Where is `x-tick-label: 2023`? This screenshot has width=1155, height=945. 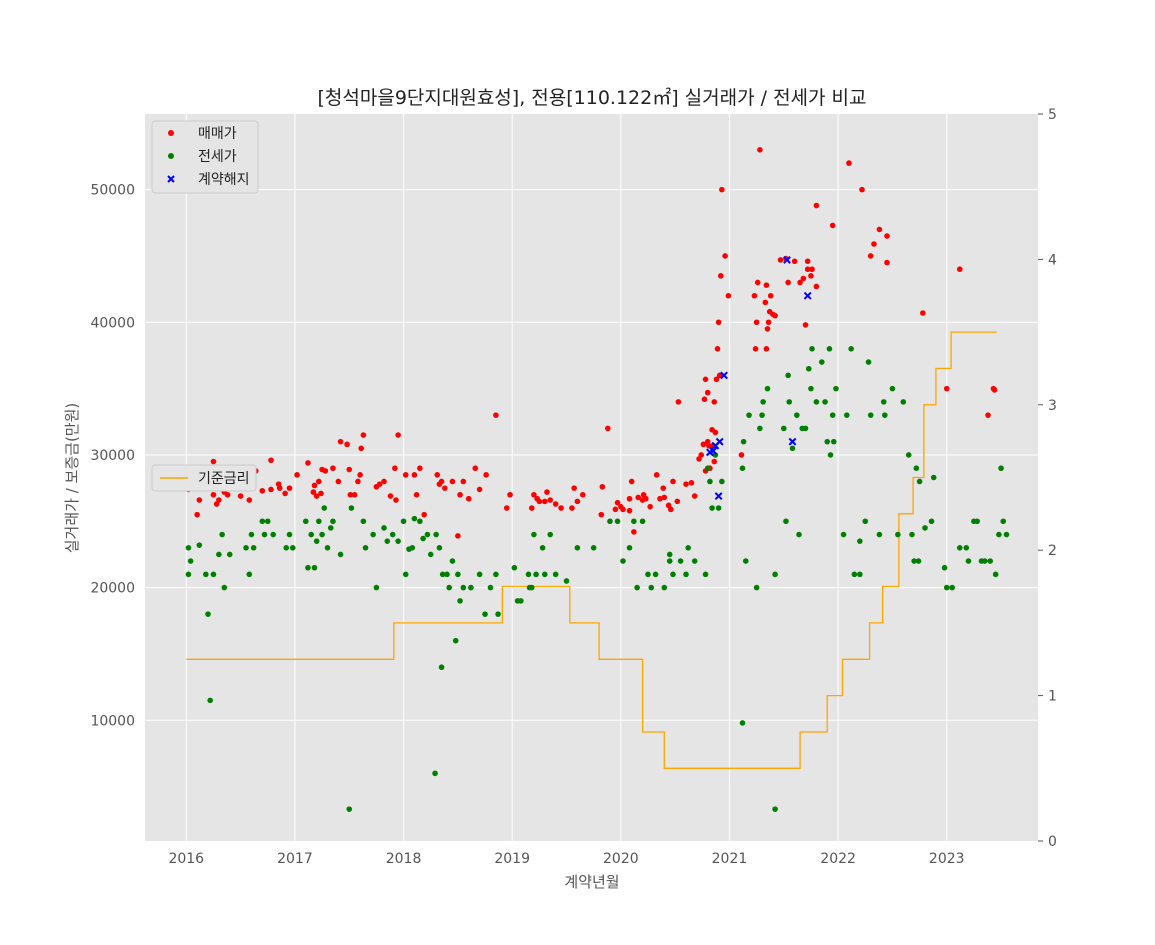
x-tick-label: 2023 is located at coordinates (947, 859).